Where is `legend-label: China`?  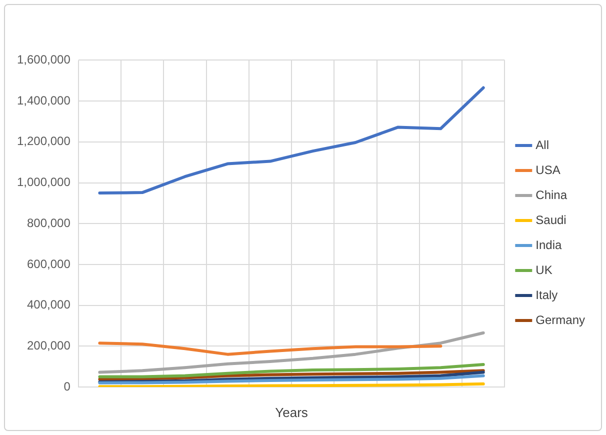
legend-label: China is located at coordinates (552, 195).